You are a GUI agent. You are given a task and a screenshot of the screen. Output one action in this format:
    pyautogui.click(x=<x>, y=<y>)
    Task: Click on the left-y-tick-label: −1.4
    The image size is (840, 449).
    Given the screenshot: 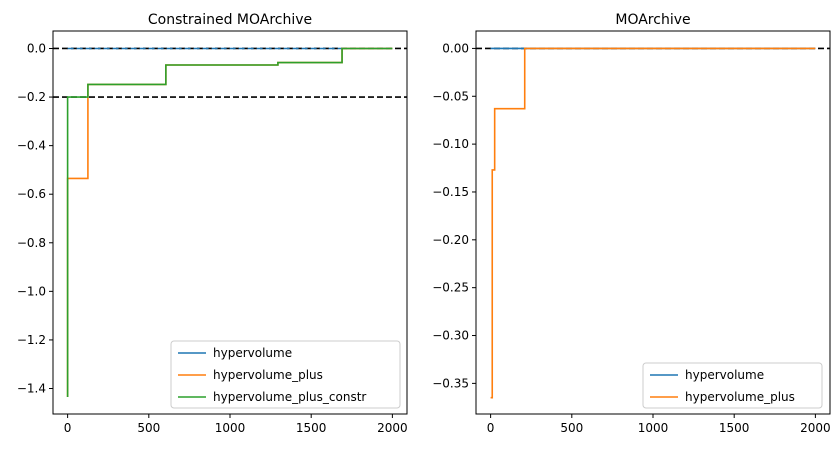 What is the action you would take?
    pyautogui.click(x=31, y=388)
    